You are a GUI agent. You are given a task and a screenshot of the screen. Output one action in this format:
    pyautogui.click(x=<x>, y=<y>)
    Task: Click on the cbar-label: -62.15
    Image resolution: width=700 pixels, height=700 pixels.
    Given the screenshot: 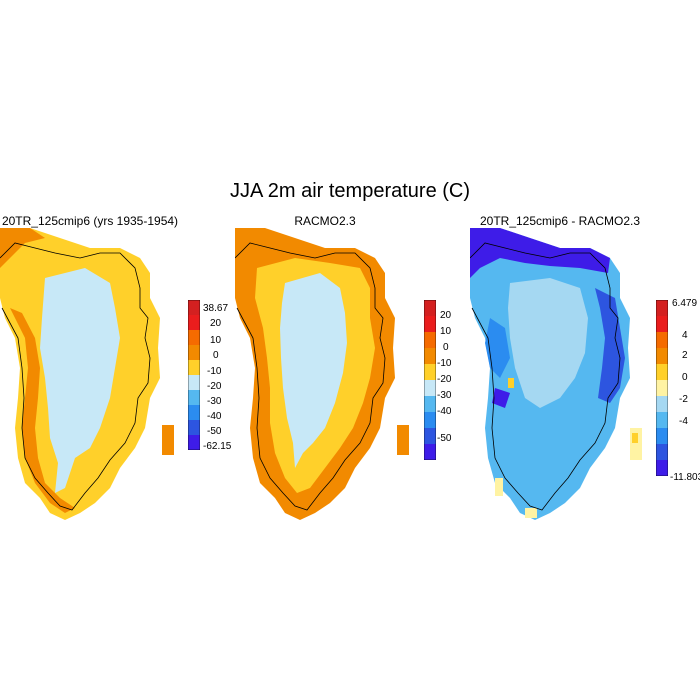 What is the action you would take?
    pyautogui.click(x=217, y=446)
    